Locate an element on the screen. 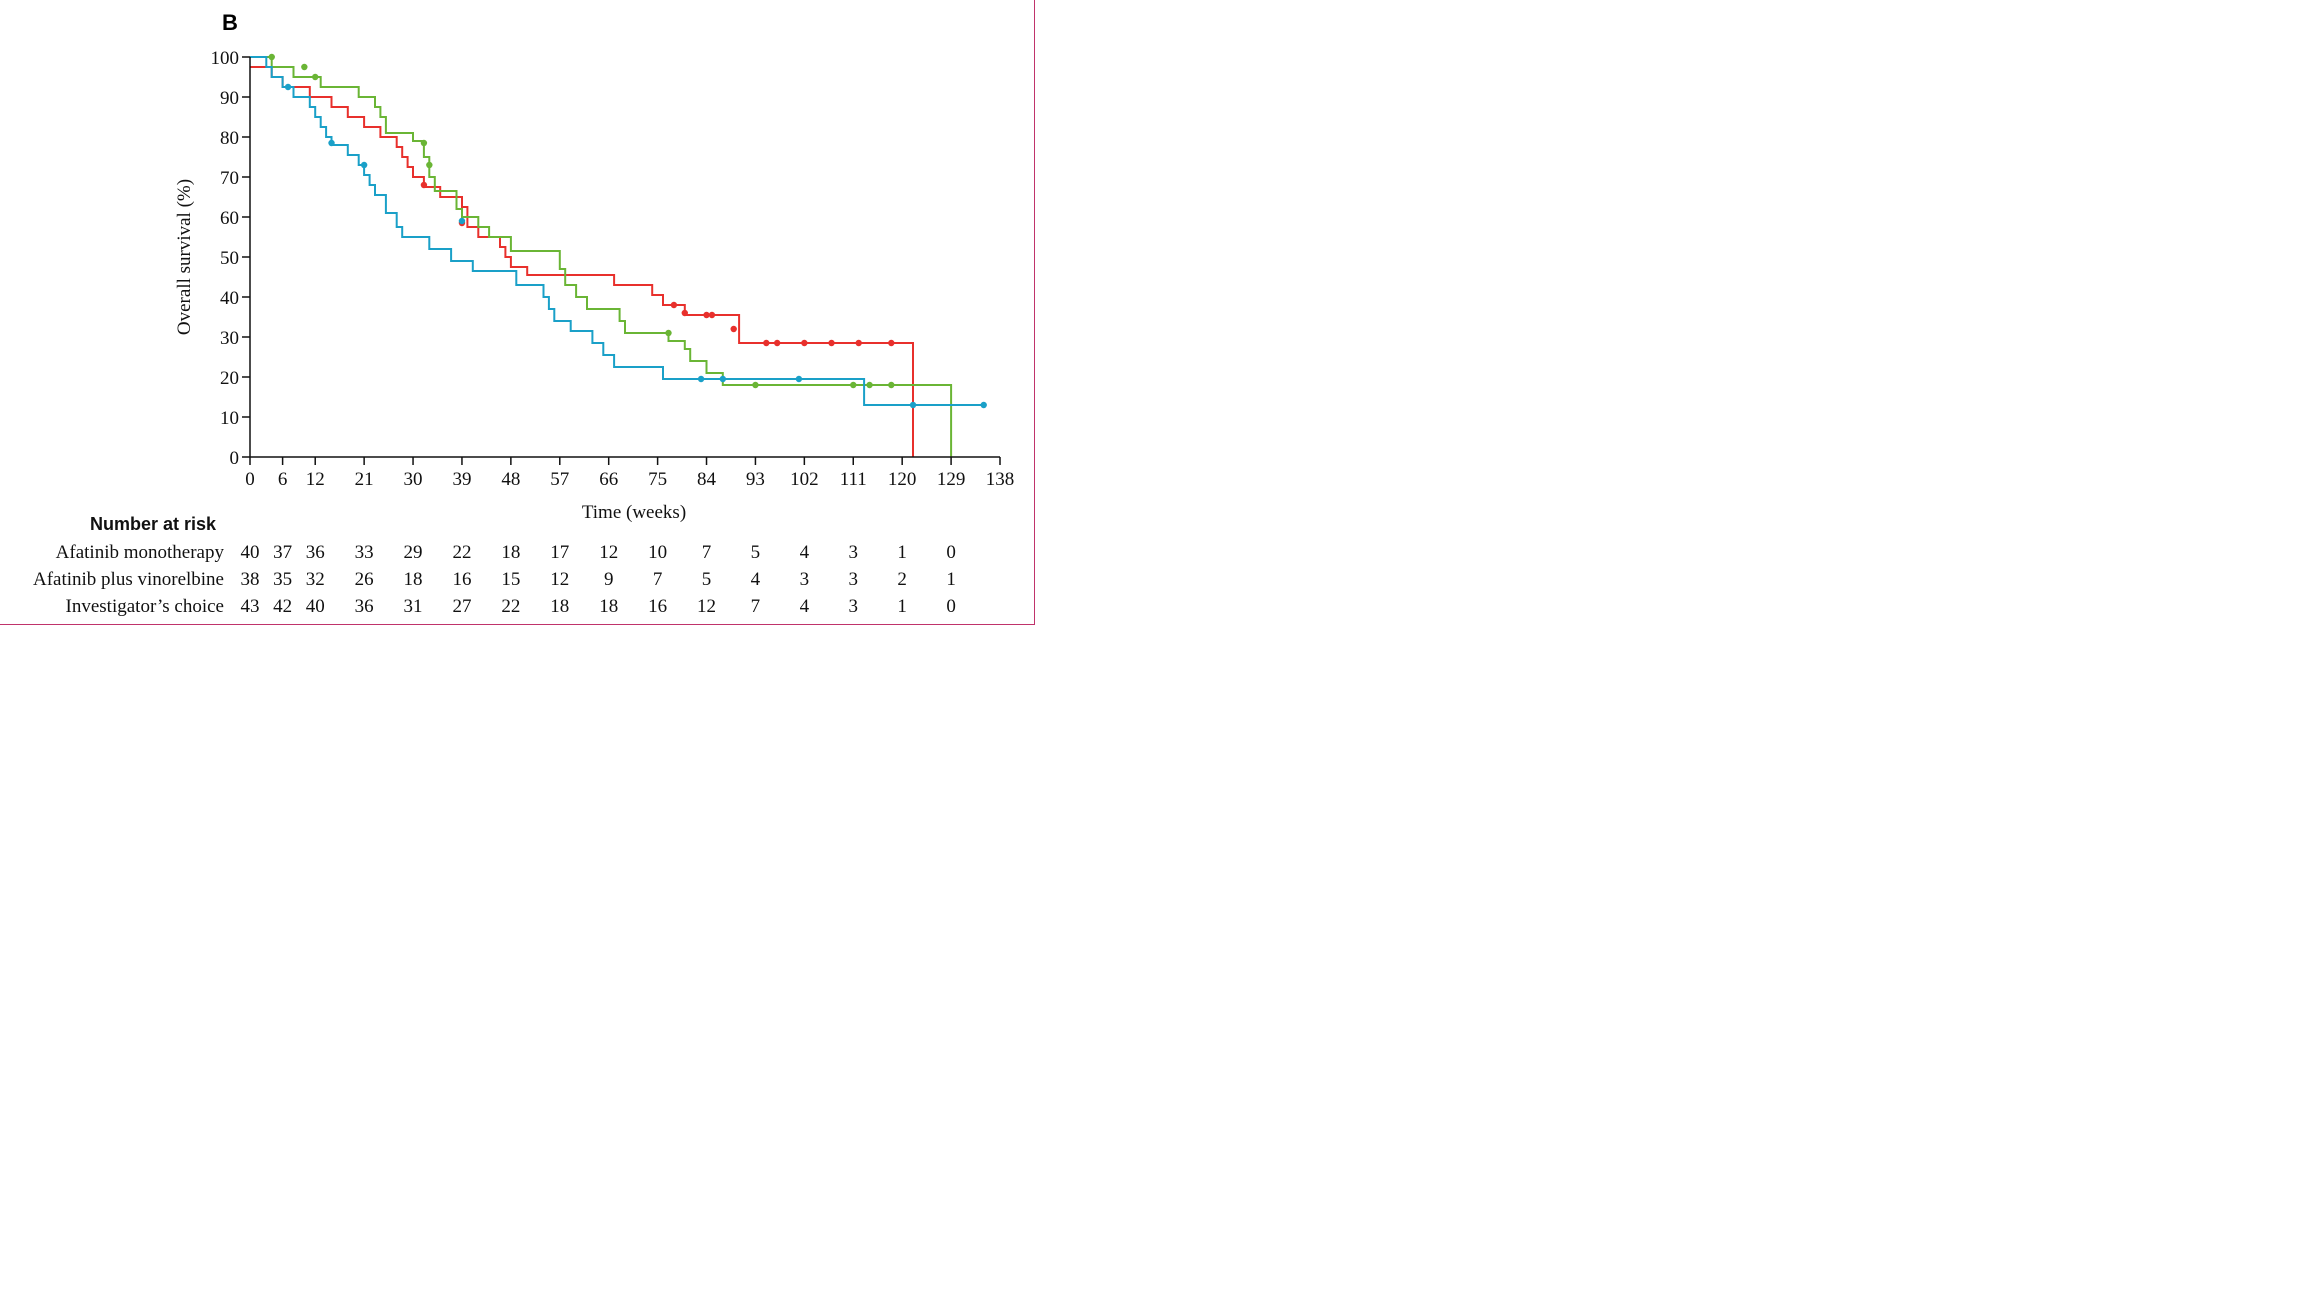  risk-count: 37 is located at coordinates (282, 552).